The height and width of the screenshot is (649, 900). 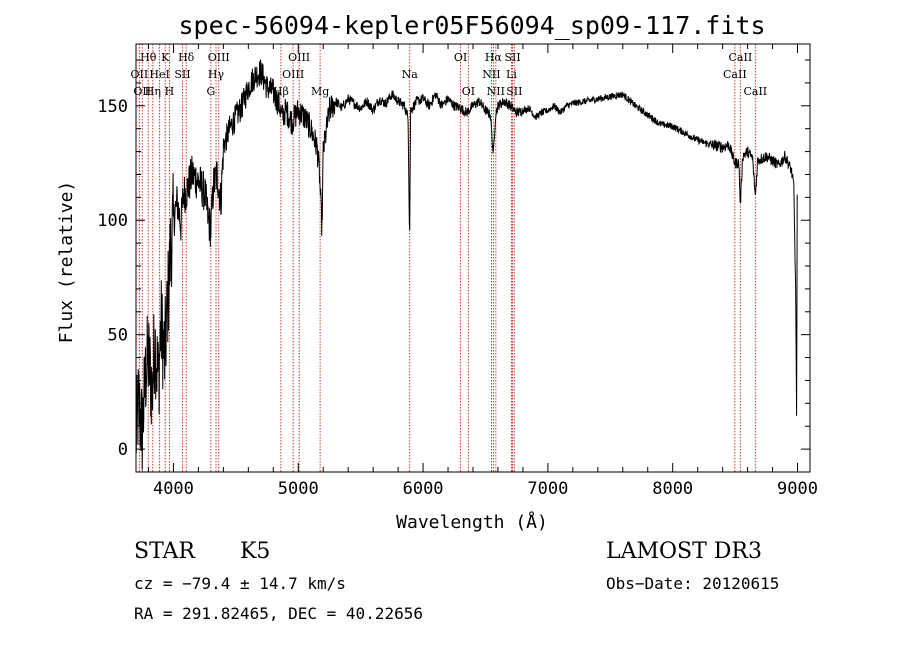 What do you see at coordinates (170, 91) in the screenshot?
I see `spectral-line-label: H` at bounding box center [170, 91].